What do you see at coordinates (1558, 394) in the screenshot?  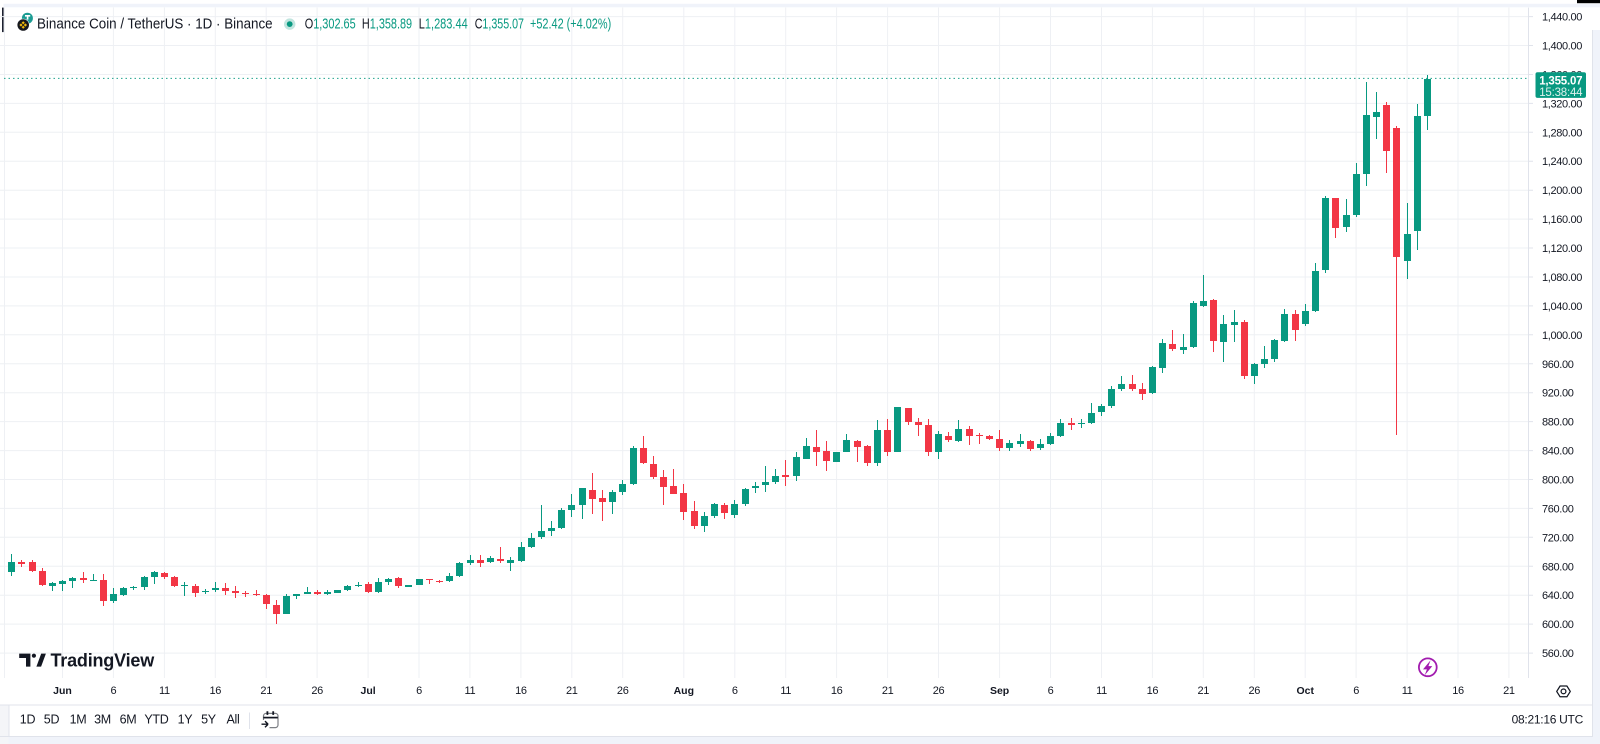 I see `svg-text: 920.00` at bounding box center [1558, 394].